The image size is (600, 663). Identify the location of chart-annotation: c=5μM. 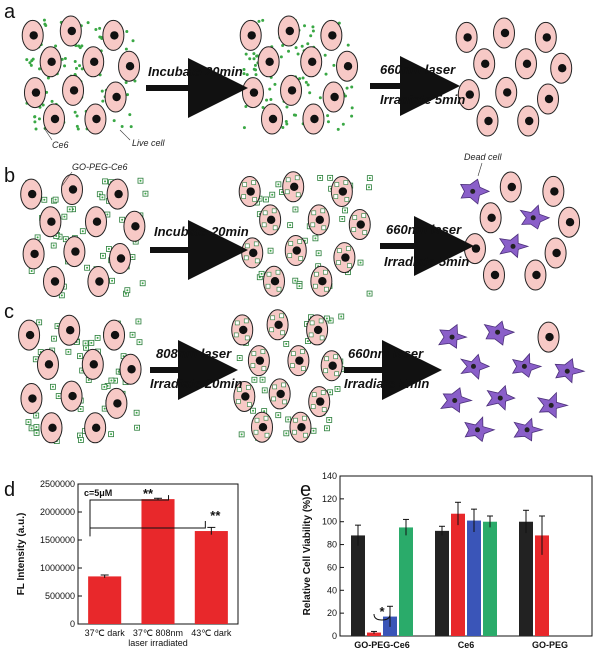
(98, 493).